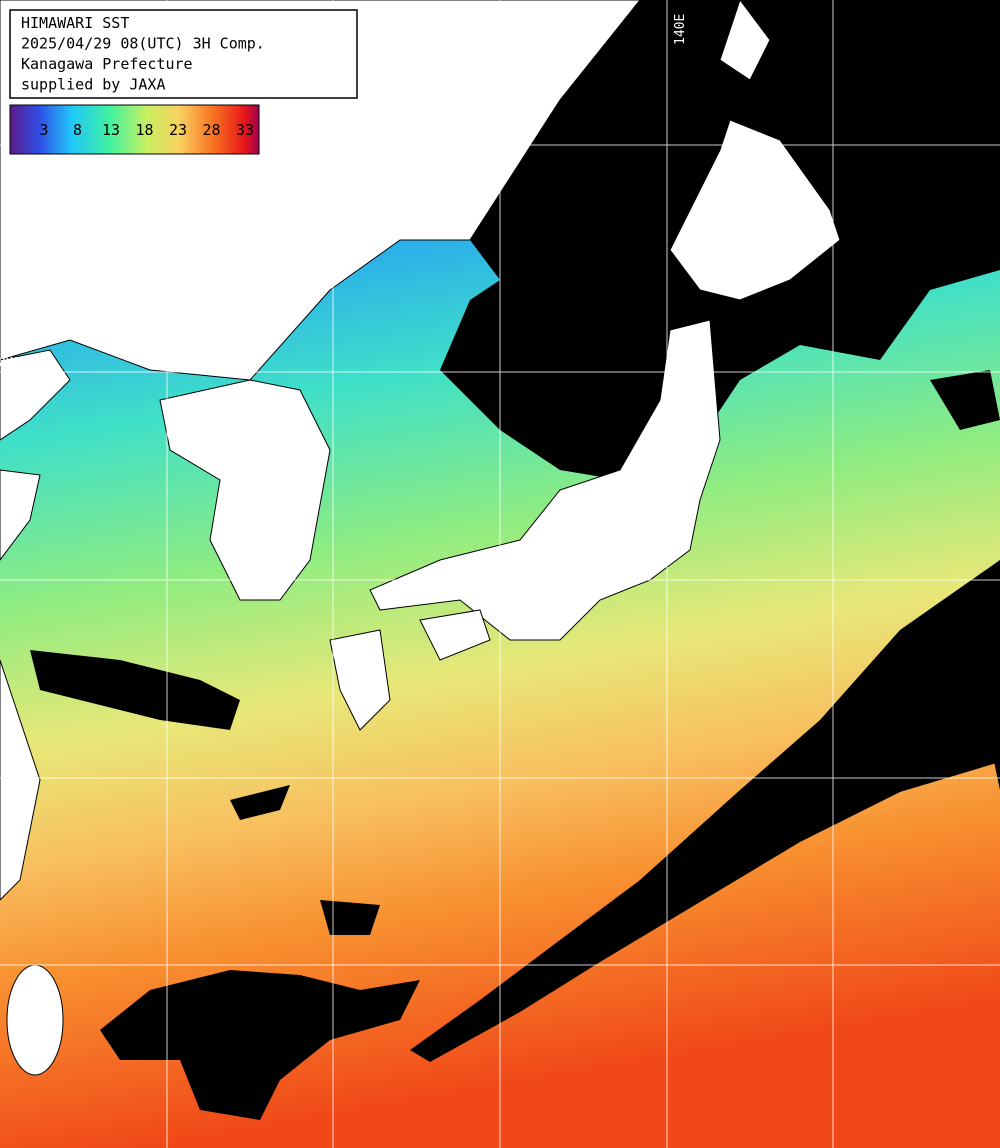  I want to click on header-line: 2025/04/29 08(UTC) 3H Comp., so click(143, 44).